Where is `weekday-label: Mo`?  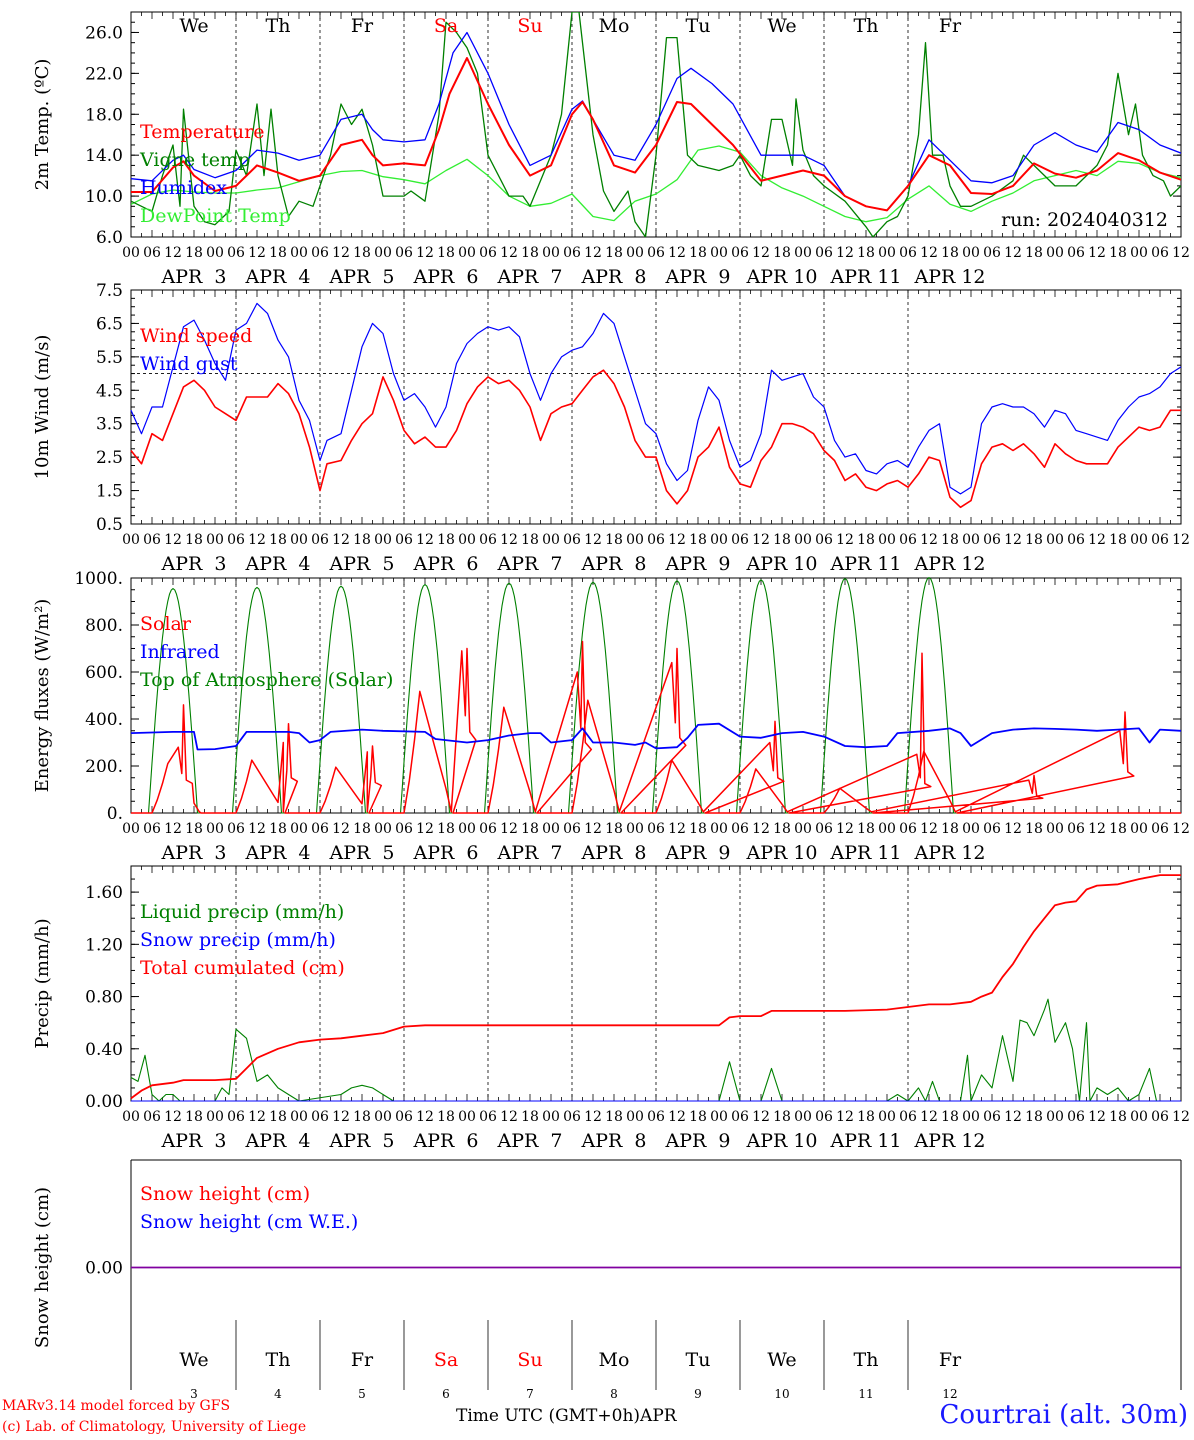 weekday-label: Mo is located at coordinates (614, 1360).